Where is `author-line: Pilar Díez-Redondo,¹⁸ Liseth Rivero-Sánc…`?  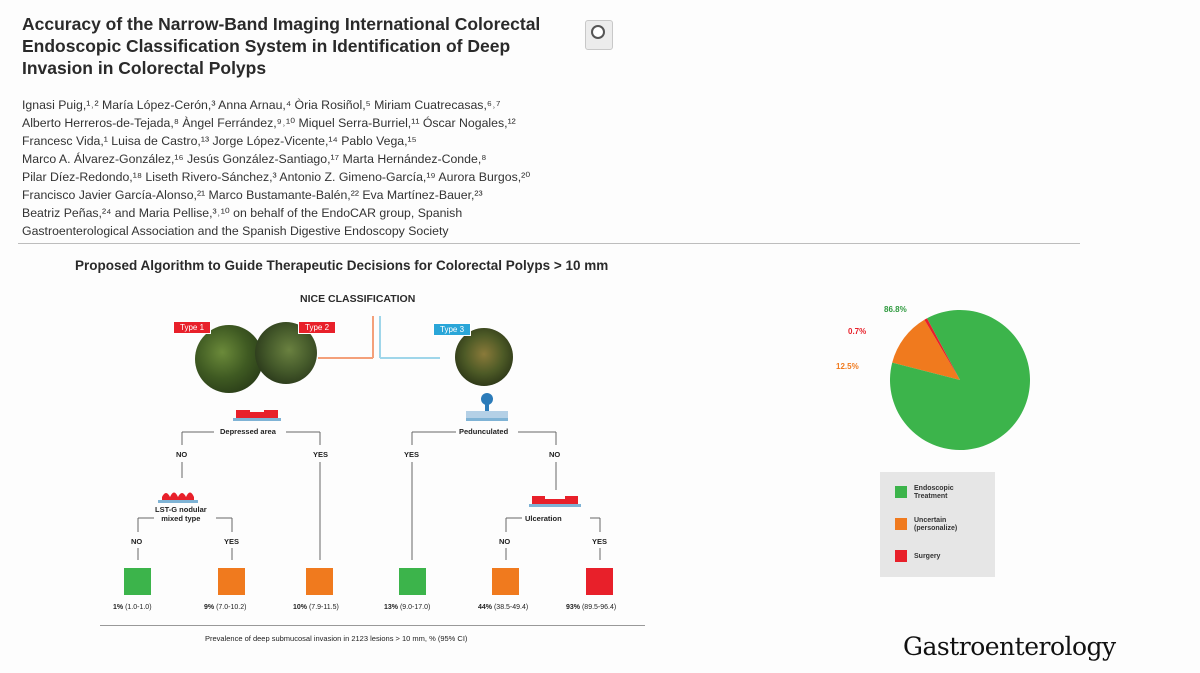
author-line: Pilar Díez-Redondo,¹⁸ Liseth Rivero-Sánc… is located at coordinates (276, 177).